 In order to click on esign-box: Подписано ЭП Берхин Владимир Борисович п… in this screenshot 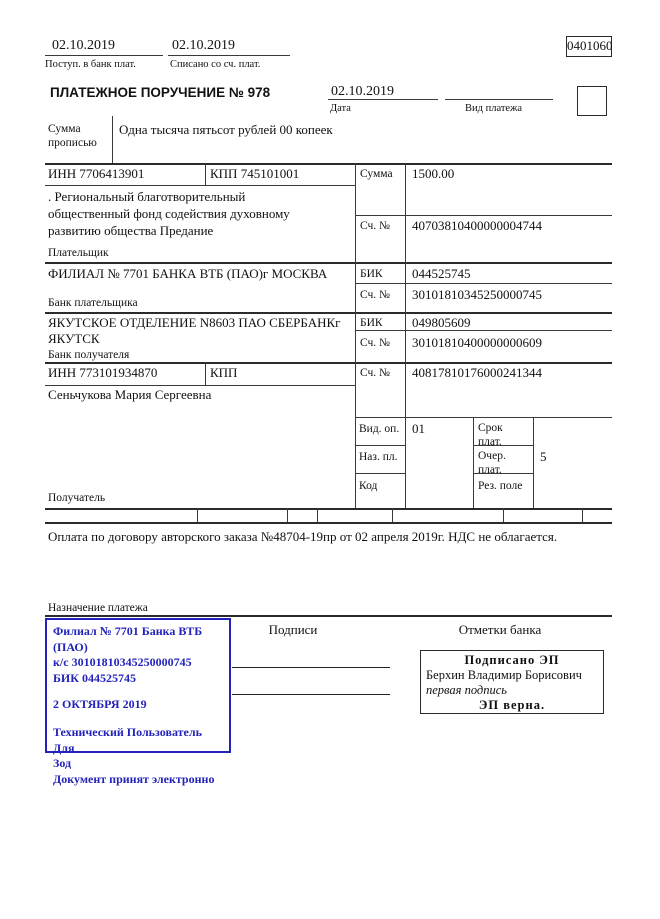, I will do `click(512, 682)`.